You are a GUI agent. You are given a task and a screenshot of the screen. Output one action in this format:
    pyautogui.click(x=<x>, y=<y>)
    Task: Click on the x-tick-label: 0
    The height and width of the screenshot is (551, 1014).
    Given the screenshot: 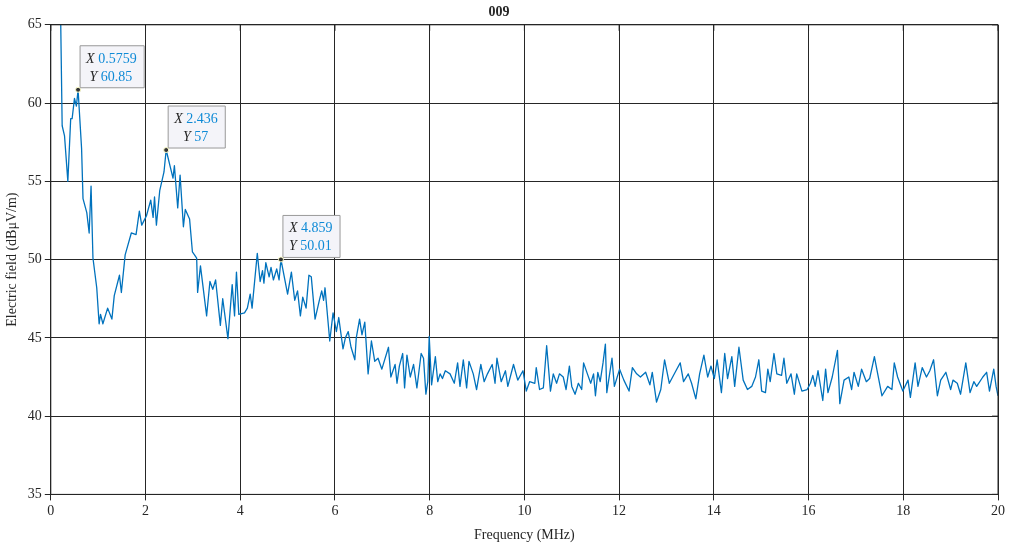 What is the action you would take?
    pyautogui.click(x=51, y=511)
    